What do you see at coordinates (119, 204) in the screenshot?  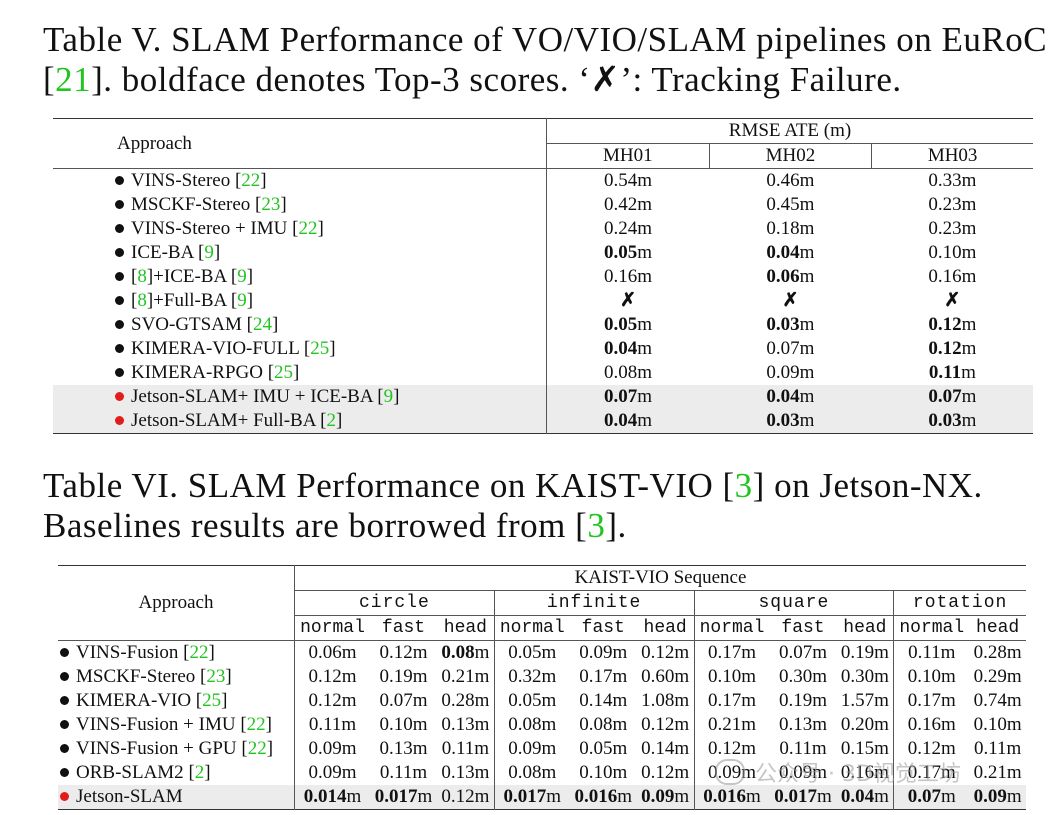 I see `bullet-icon` at bounding box center [119, 204].